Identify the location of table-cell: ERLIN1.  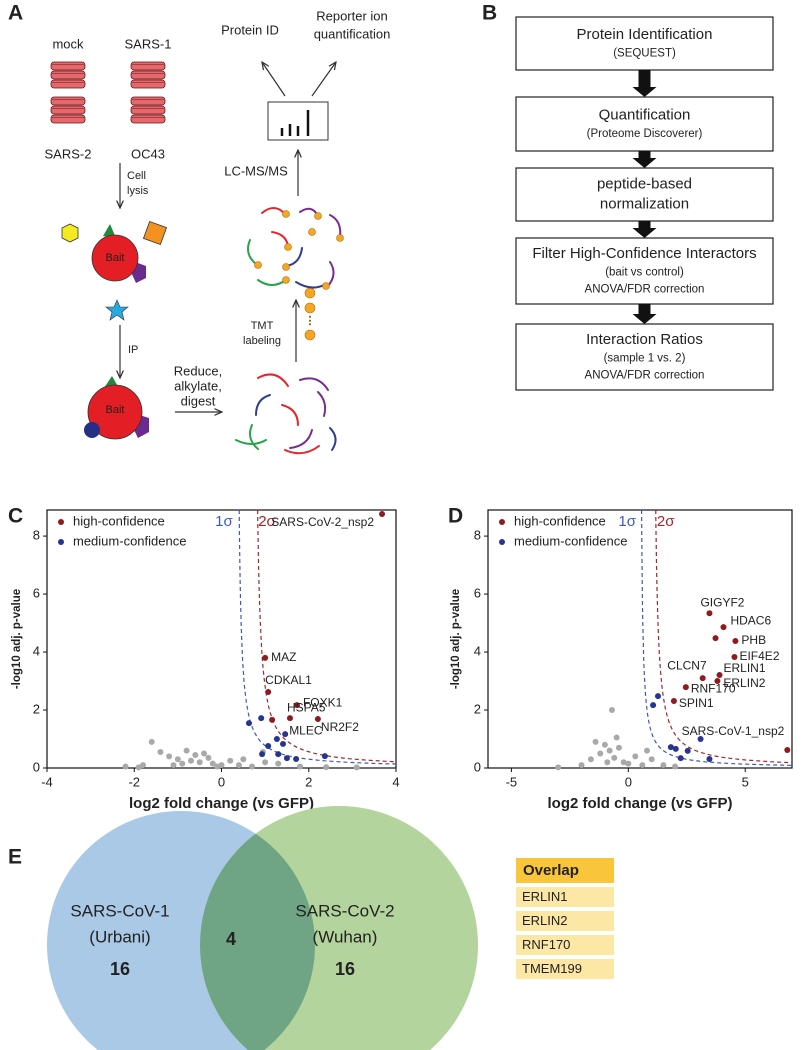
(545, 896).